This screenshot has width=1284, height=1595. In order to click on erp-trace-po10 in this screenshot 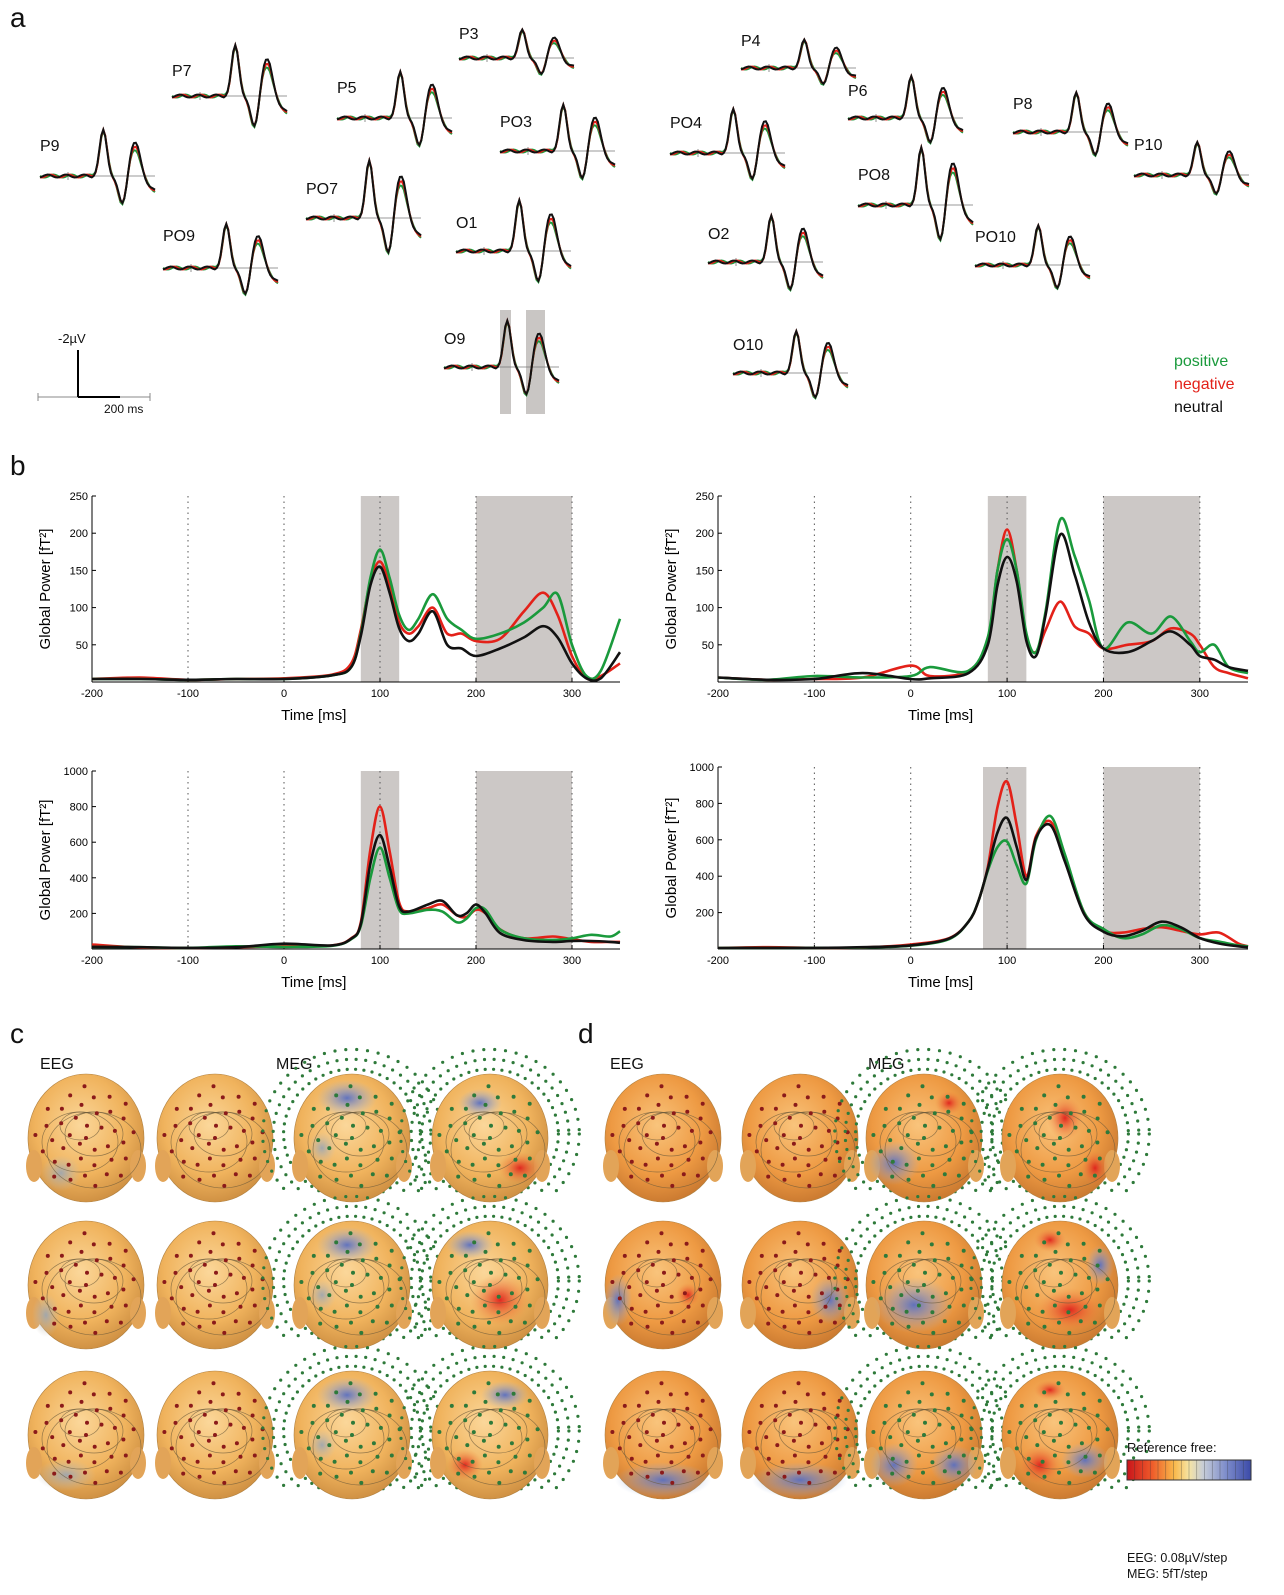, I will do `click(1032, 256)`.